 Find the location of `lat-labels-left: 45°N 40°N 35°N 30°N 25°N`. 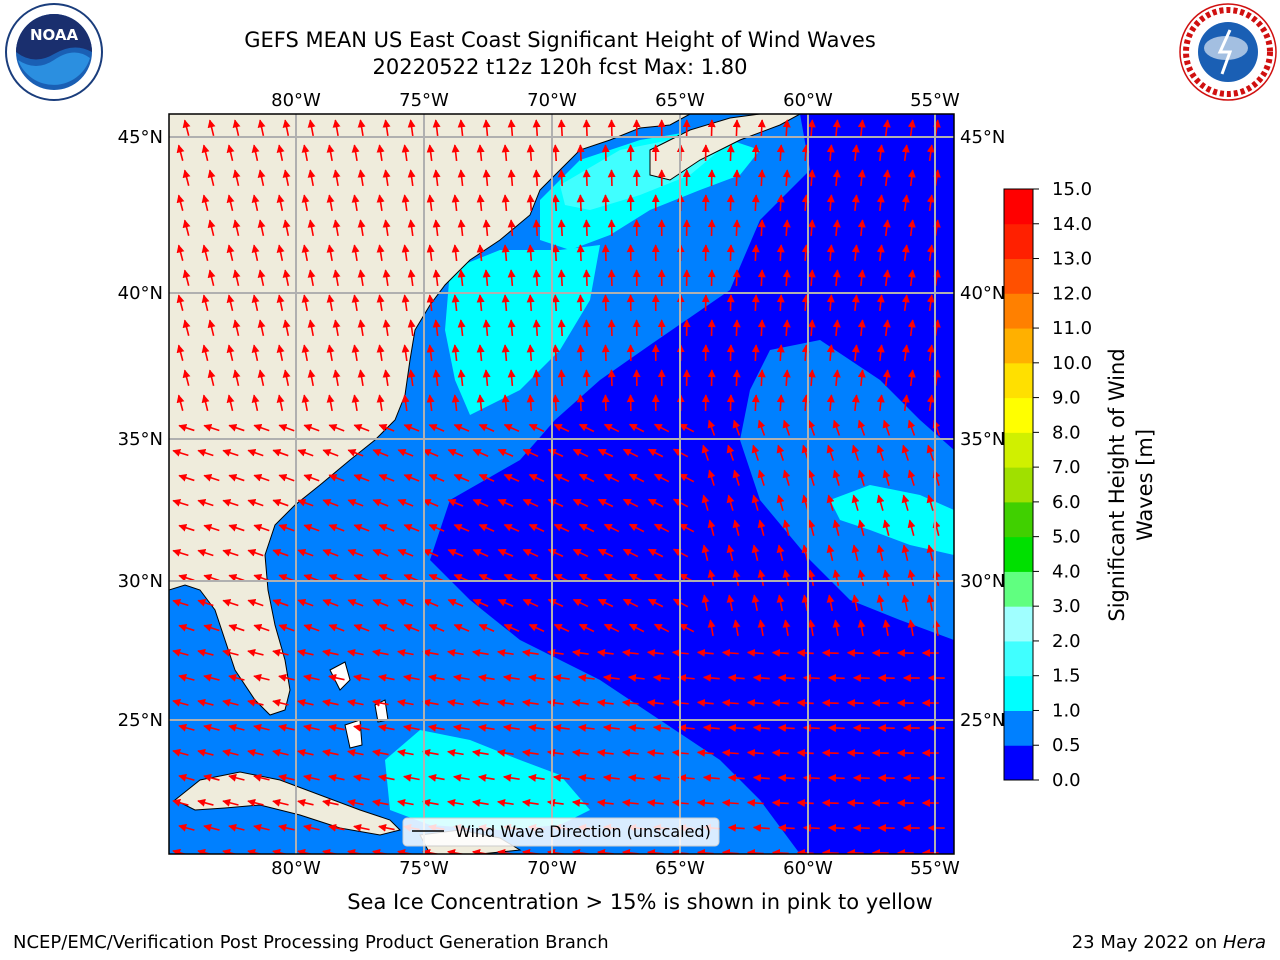

lat-labels-left: 45°N 40°N 35°N 30°N 25°N is located at coordinates (140, 429).